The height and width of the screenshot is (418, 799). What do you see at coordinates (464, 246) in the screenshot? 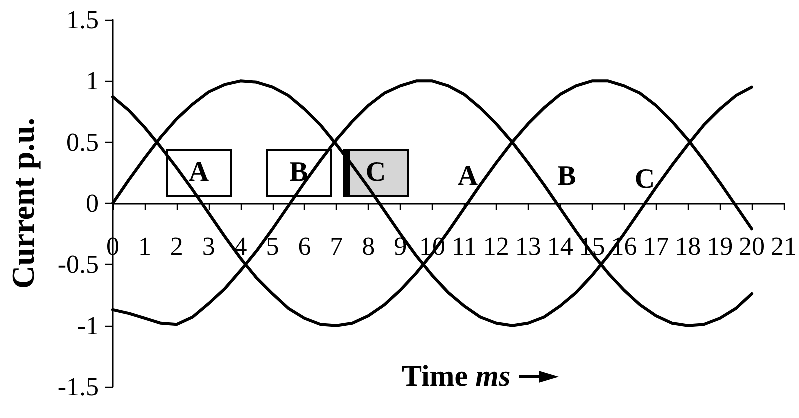
I see `x-tick-label: 11` at bounding box center [464, 246].